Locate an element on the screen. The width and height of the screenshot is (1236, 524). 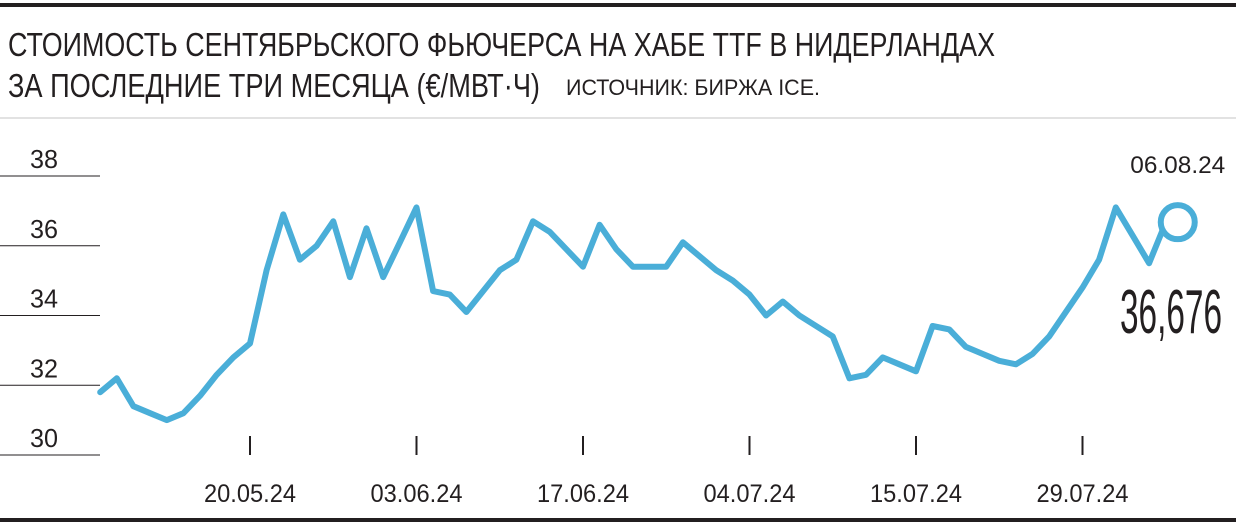
source: ИСТОЧНИК: БИРЖА ICE. is located at coordinates (693, 87).